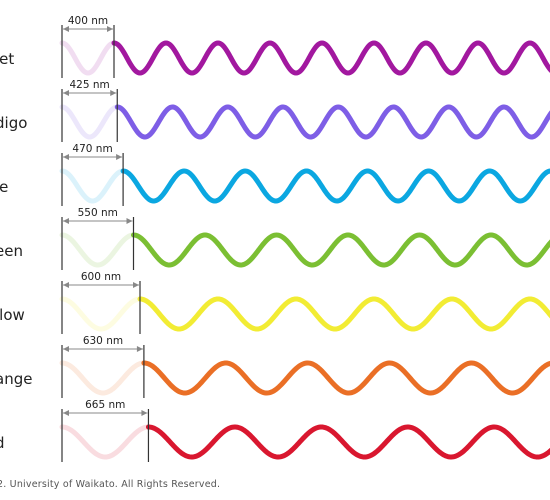 The width and height of the screenshot is (550, 500). I want to click on row-label-green: een, so click(11, 251).